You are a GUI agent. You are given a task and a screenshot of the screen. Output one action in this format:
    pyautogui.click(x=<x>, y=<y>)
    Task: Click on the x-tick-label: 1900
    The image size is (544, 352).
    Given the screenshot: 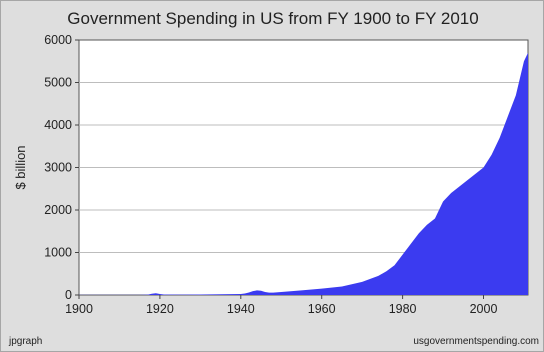 What is the action you would take?
    pyautogui.click(x=79, y=309)
    